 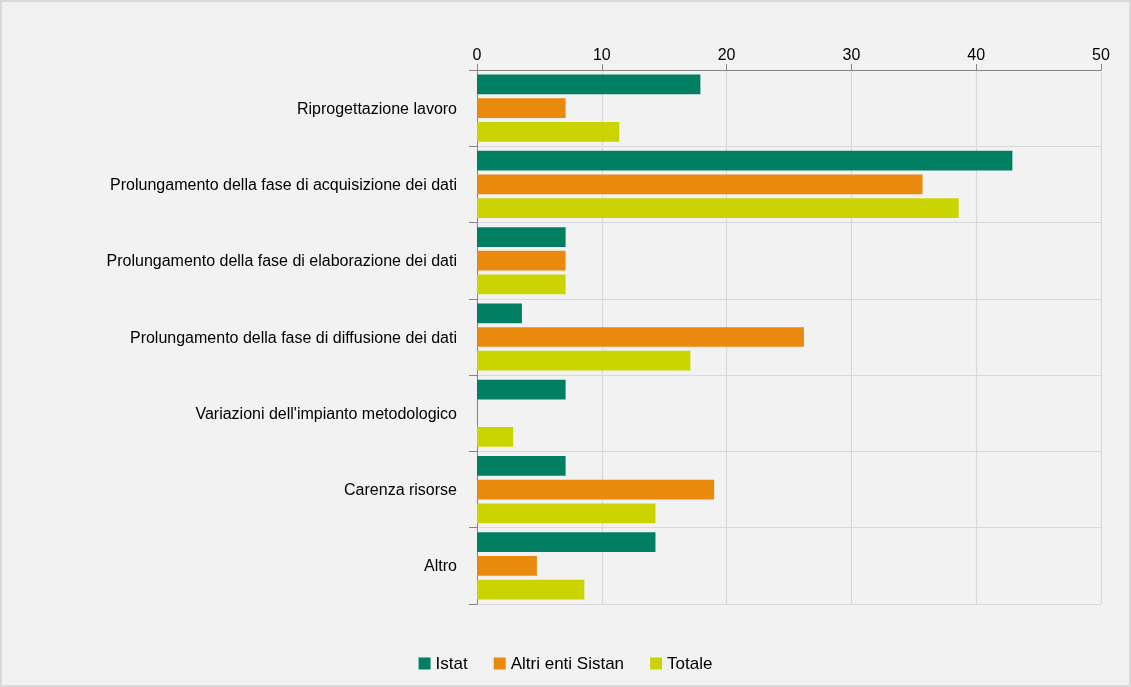 I want to click on x-tick-label: 10, so click(x=601, y=54).